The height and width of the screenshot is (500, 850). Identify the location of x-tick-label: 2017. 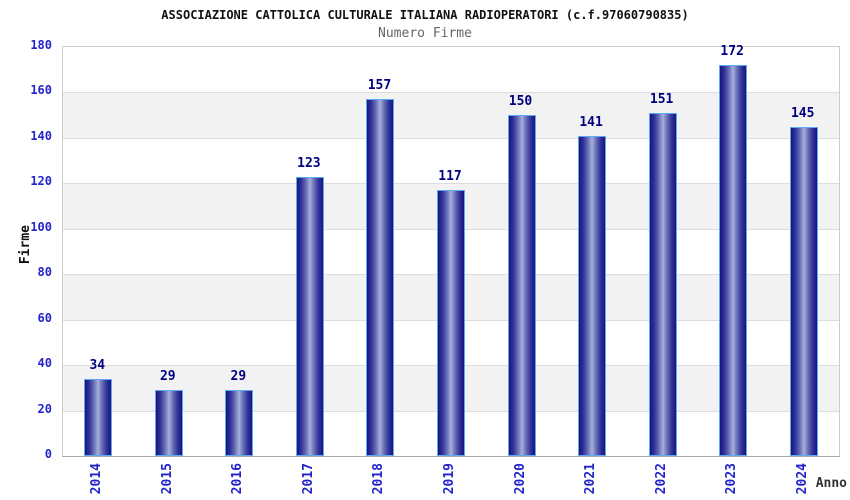
(308, 479).